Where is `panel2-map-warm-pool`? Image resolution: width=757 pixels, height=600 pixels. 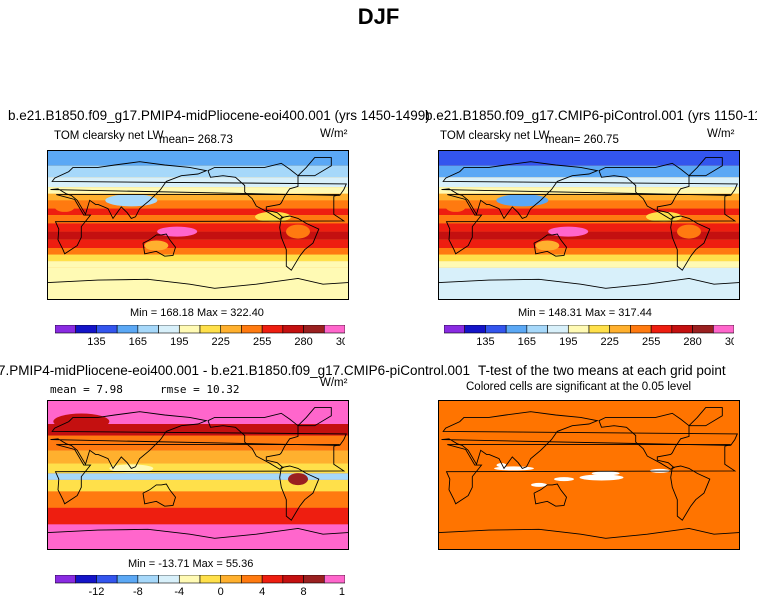 panel2-map-warm-pool is located at coordinates (568, 231).